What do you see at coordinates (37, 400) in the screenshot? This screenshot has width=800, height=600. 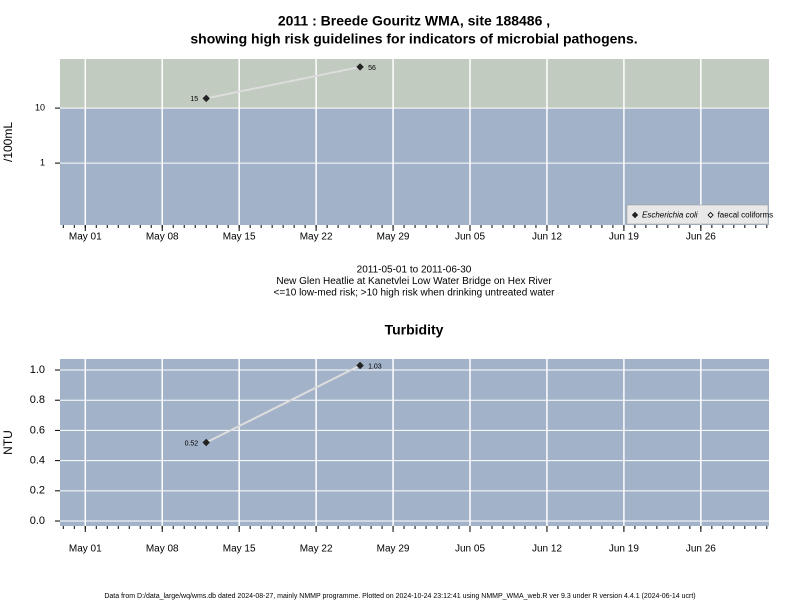 I see `y-tick-label: 0.8` at bounding box center [37, 400].